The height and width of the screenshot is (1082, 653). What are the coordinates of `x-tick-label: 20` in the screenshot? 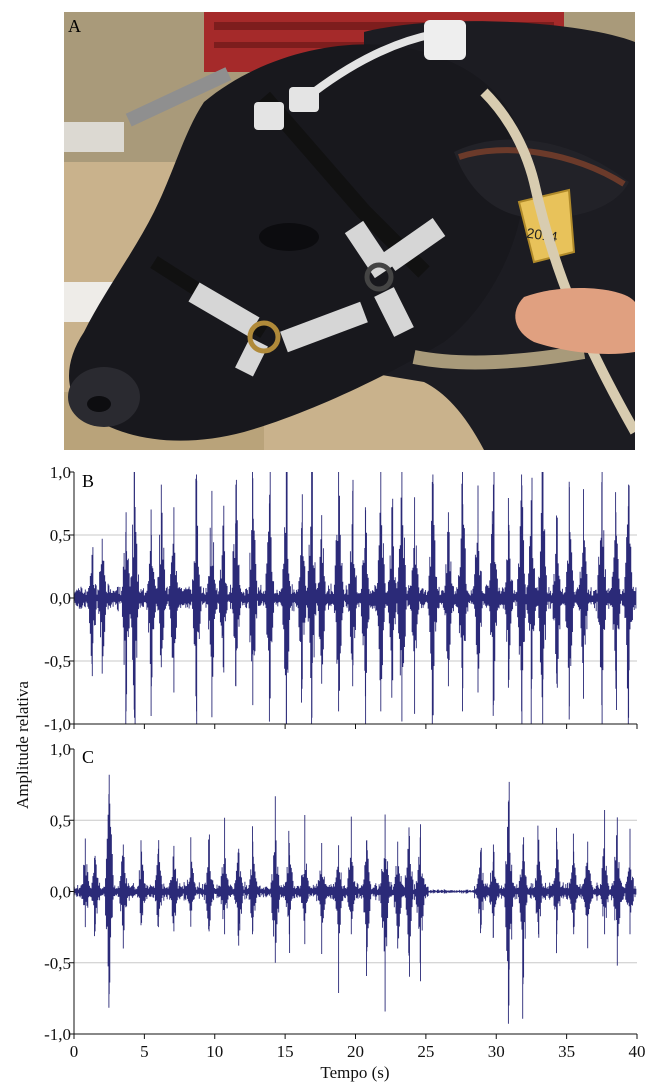 It's located at (355, 1051).